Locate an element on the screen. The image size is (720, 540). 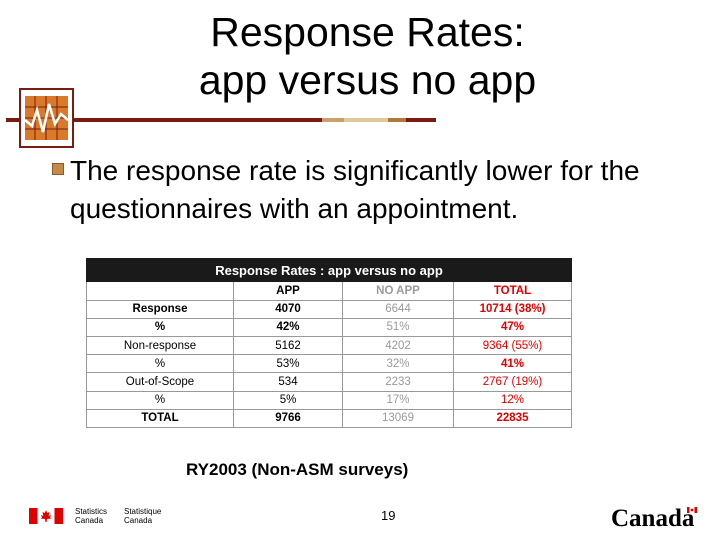
table-row-total: TOTAL 9766 13069 22835 is located at coordinates (329, 418).